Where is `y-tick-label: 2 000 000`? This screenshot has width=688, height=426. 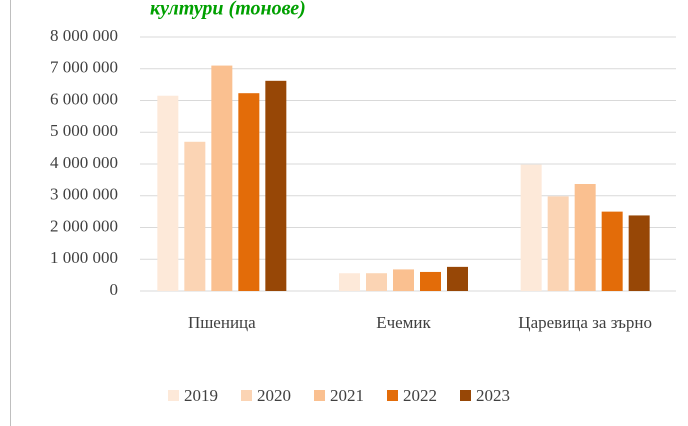
y-tick-label: 2 000 000 is located at coordinates (84, 225).